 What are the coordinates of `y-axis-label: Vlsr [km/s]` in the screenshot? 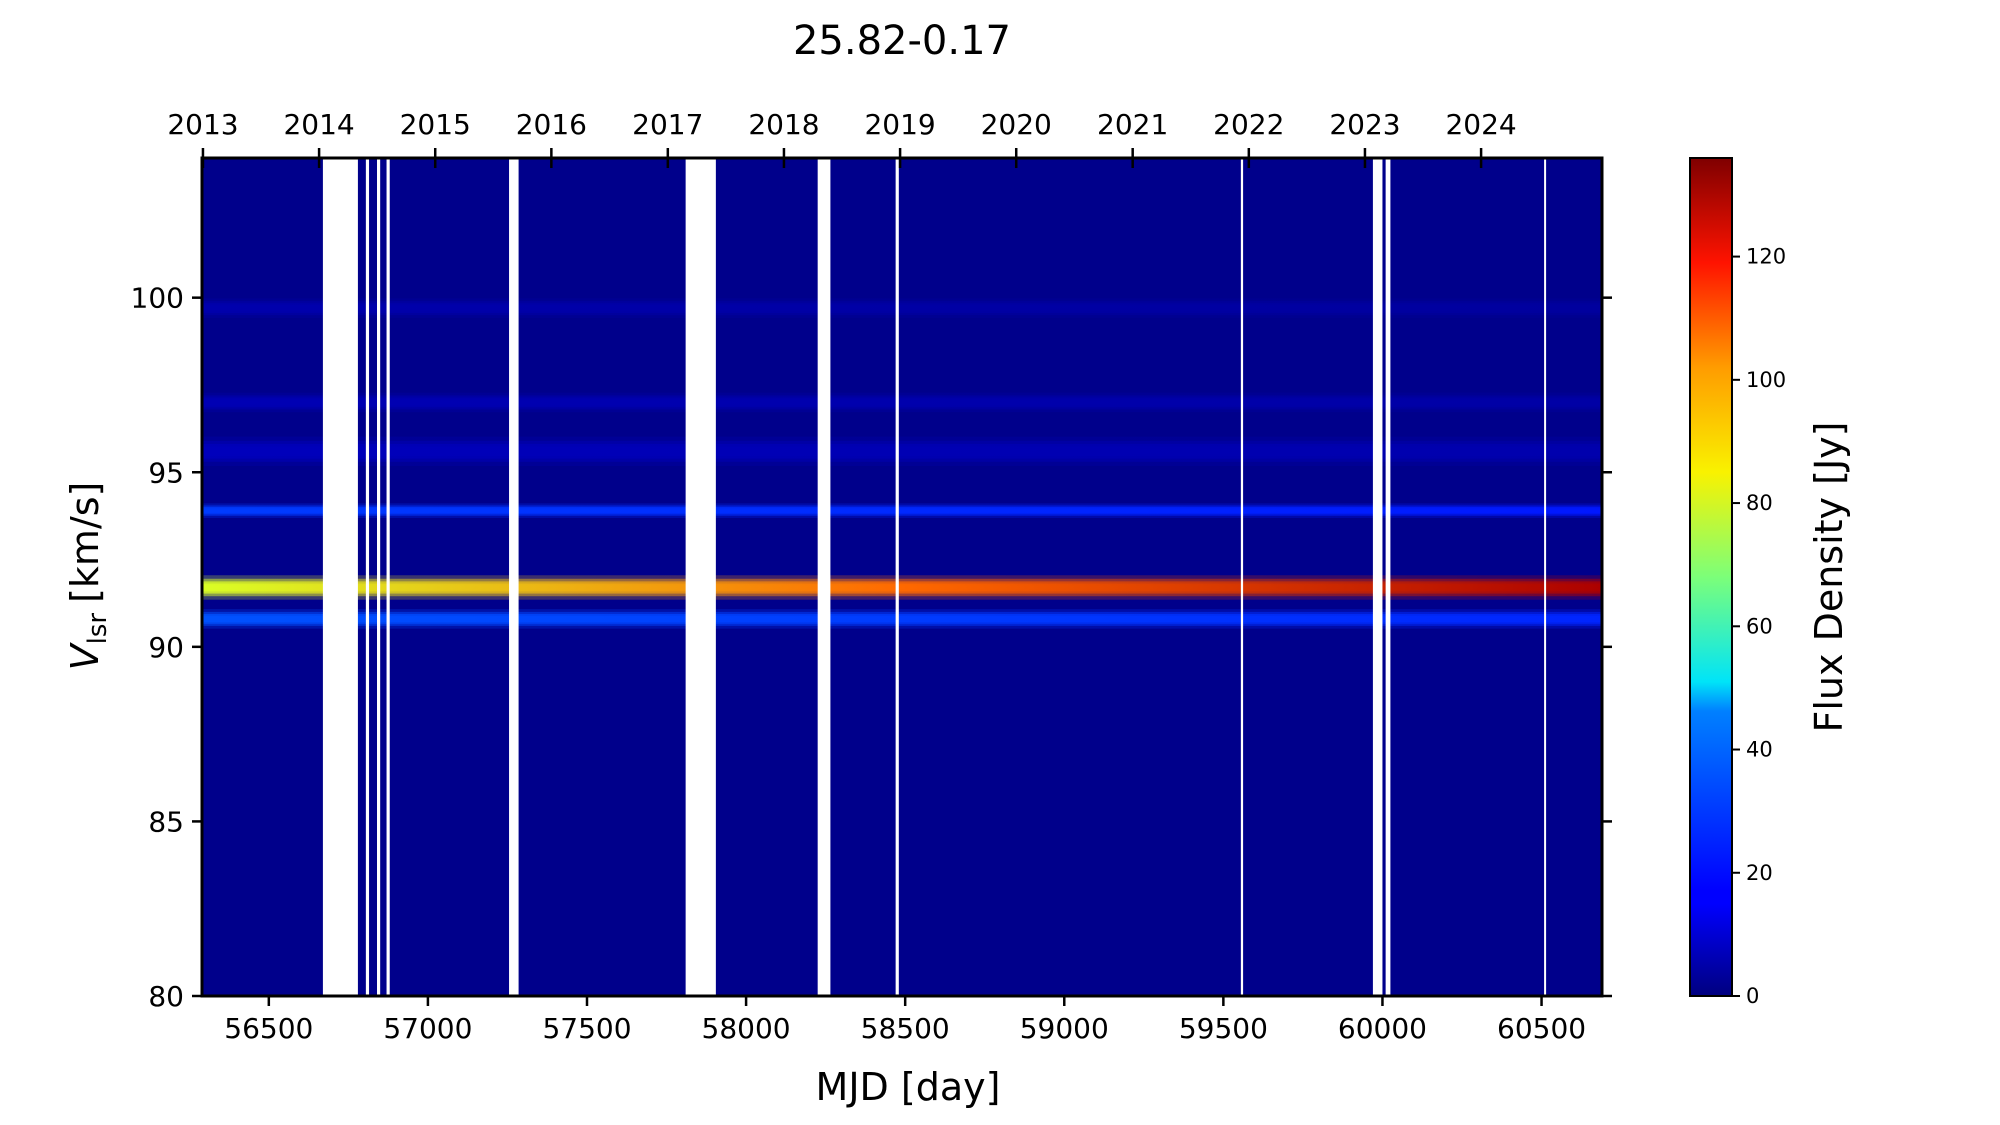 It's located at (88, 576).